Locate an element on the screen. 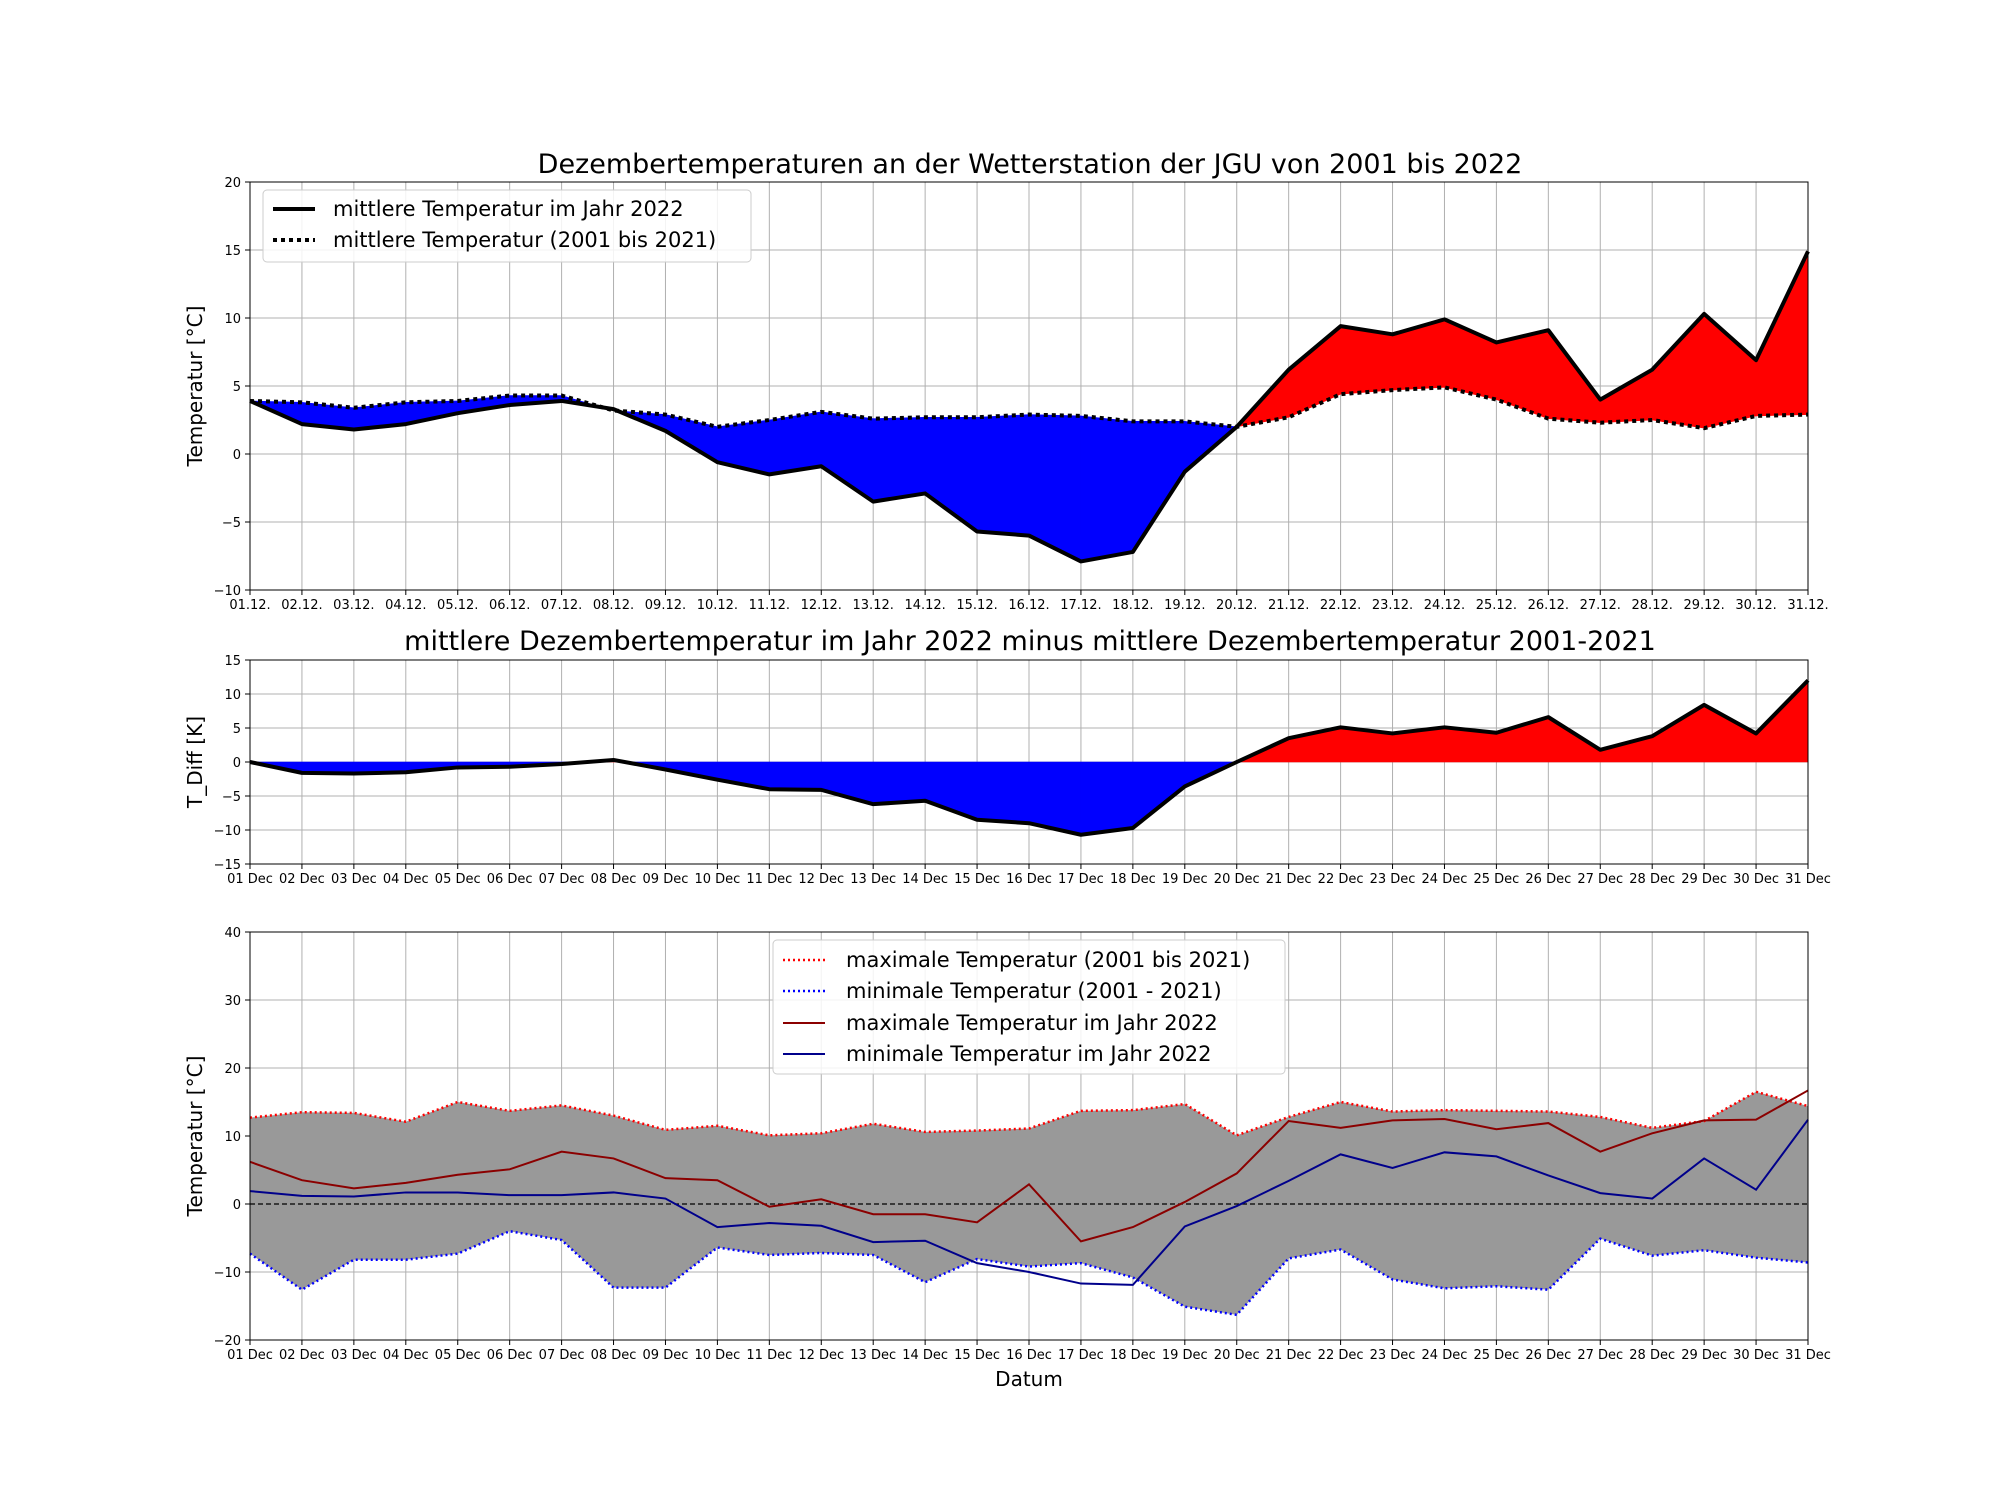 The height and width of the screenshot is (1500, 2000). x-tick-label: 29.12. is located at coordinates (1703, 605).